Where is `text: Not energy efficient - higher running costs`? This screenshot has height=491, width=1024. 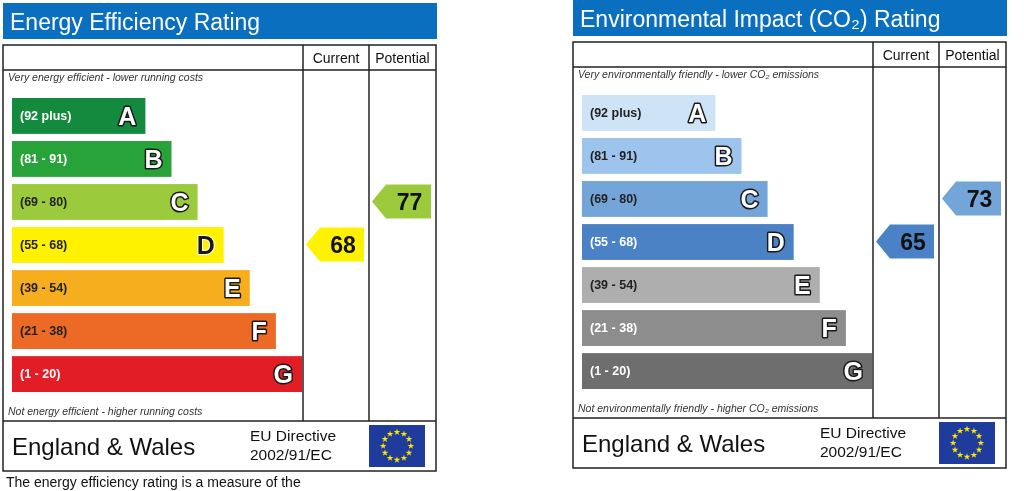 text: Not energy efficient - higher running costs is located at coordinates (106, 411).